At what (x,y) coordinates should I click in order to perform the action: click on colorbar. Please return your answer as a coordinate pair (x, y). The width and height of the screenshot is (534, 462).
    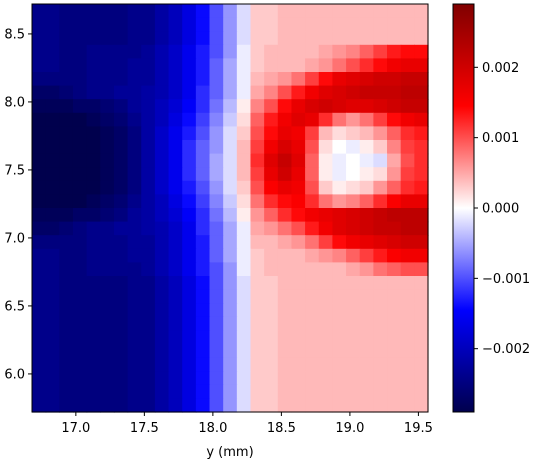
    Looking at the image, I should click on (463, 208).